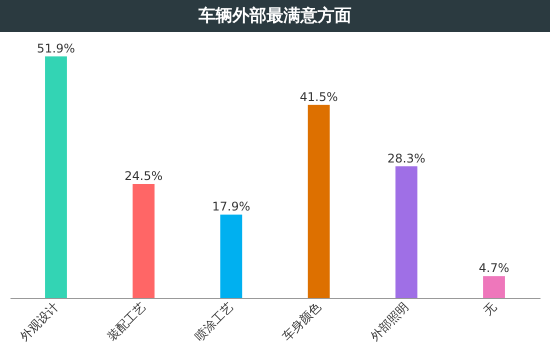 The height and width of the screenshot is (347, 550). What do you see at coordinates (319, 97) in the screenshot?
I see `data-label: 41.5%` at bounding box center [319, 97].